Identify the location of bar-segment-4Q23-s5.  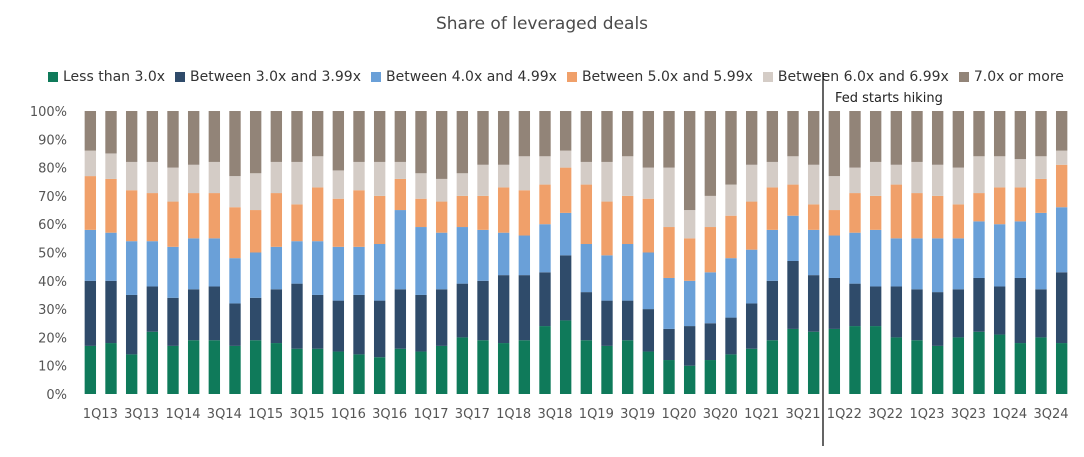
(979, 134).